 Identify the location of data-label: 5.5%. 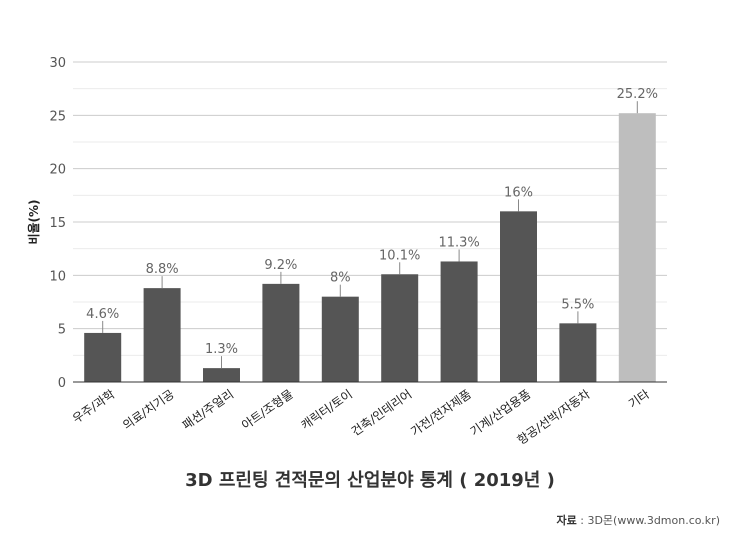
(577, 304).